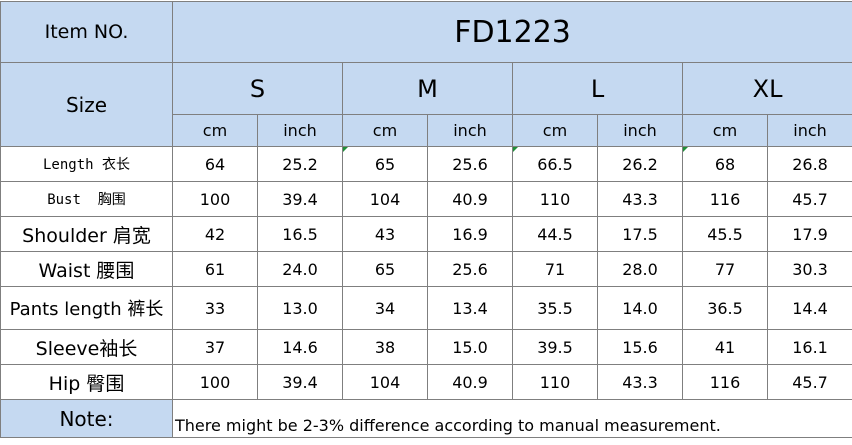 This screenshot has height=445, width=852. I want to click on table-cell: 38, so click(385, 347).